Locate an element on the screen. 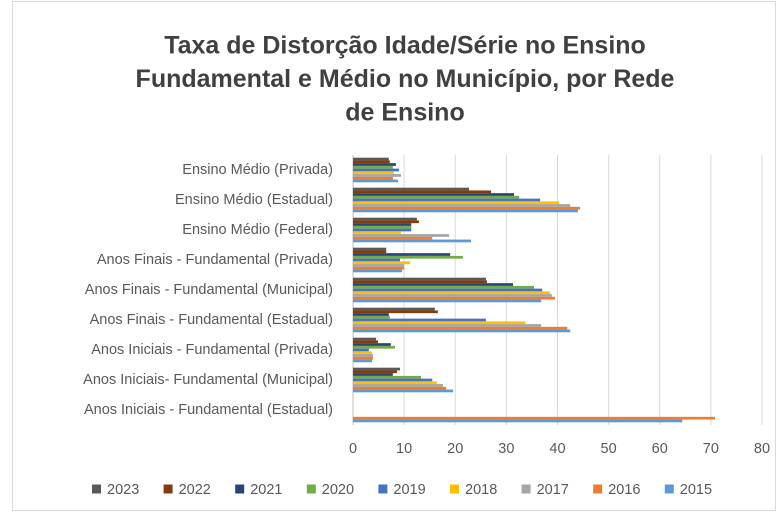  legend-label: 2021 is located at coordinates (266, 490).